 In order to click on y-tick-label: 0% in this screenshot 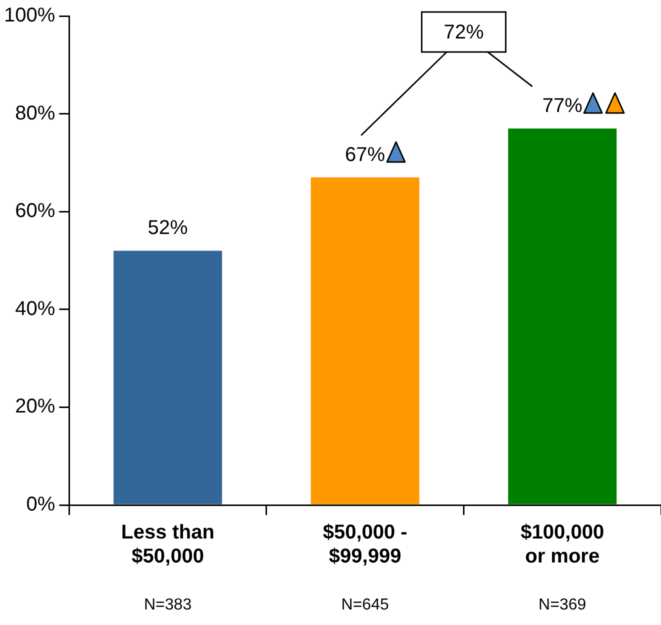, I will do `click(41, 505)`.